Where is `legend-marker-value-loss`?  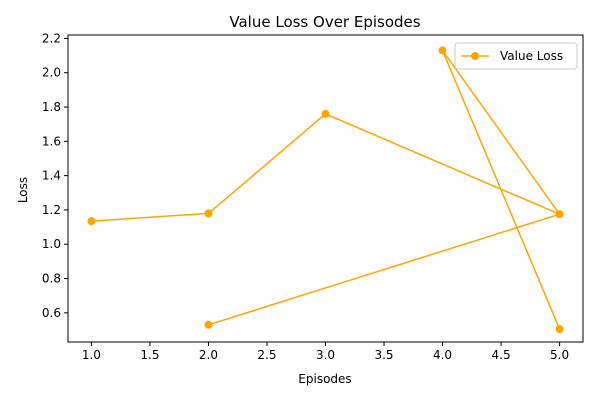
legend-marker-value-loss is located at coordinates (475, 56).